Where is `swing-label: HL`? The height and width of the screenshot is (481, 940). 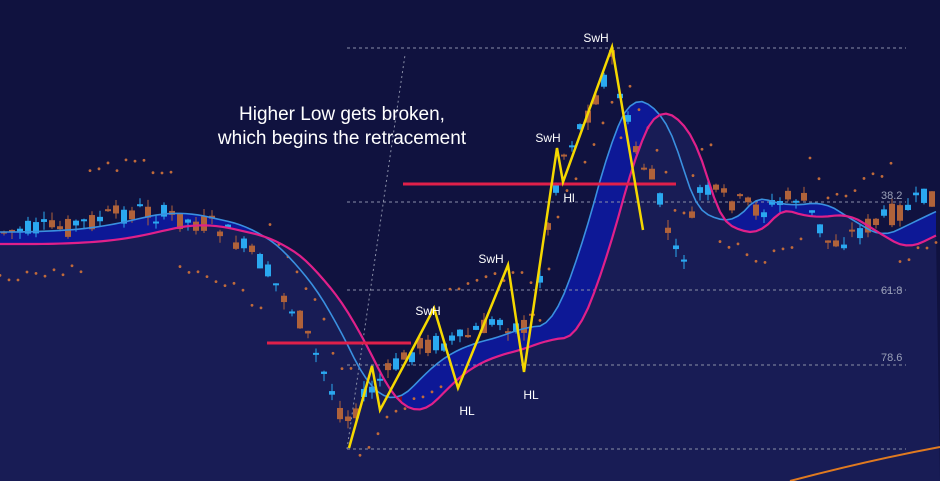 swing-label: HL is located at coordinates (531, 395).